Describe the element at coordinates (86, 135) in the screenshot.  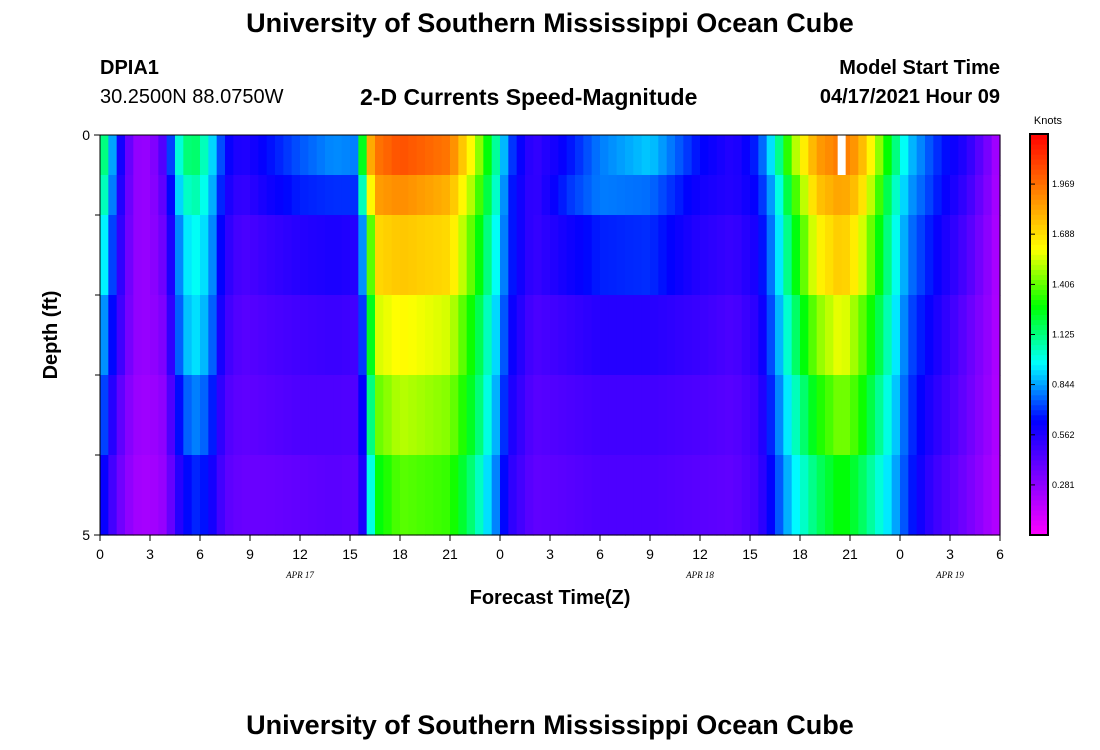
I see `y-tick-label: 0` at that location.